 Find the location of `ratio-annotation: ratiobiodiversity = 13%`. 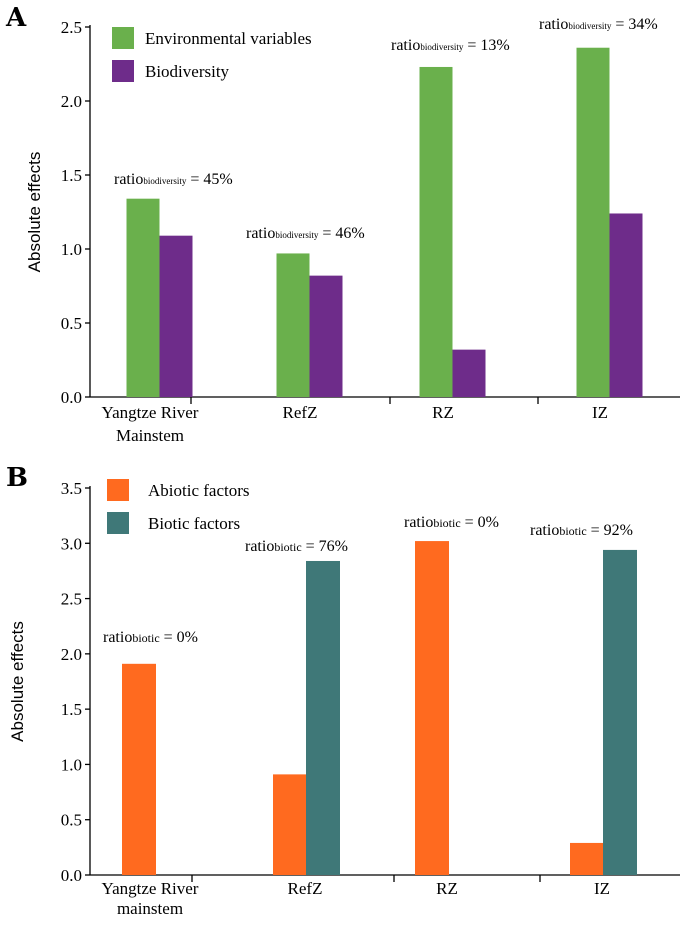

ratio-annotation: ratiobiodiversity = 13% is located at coordinates (450, 45).